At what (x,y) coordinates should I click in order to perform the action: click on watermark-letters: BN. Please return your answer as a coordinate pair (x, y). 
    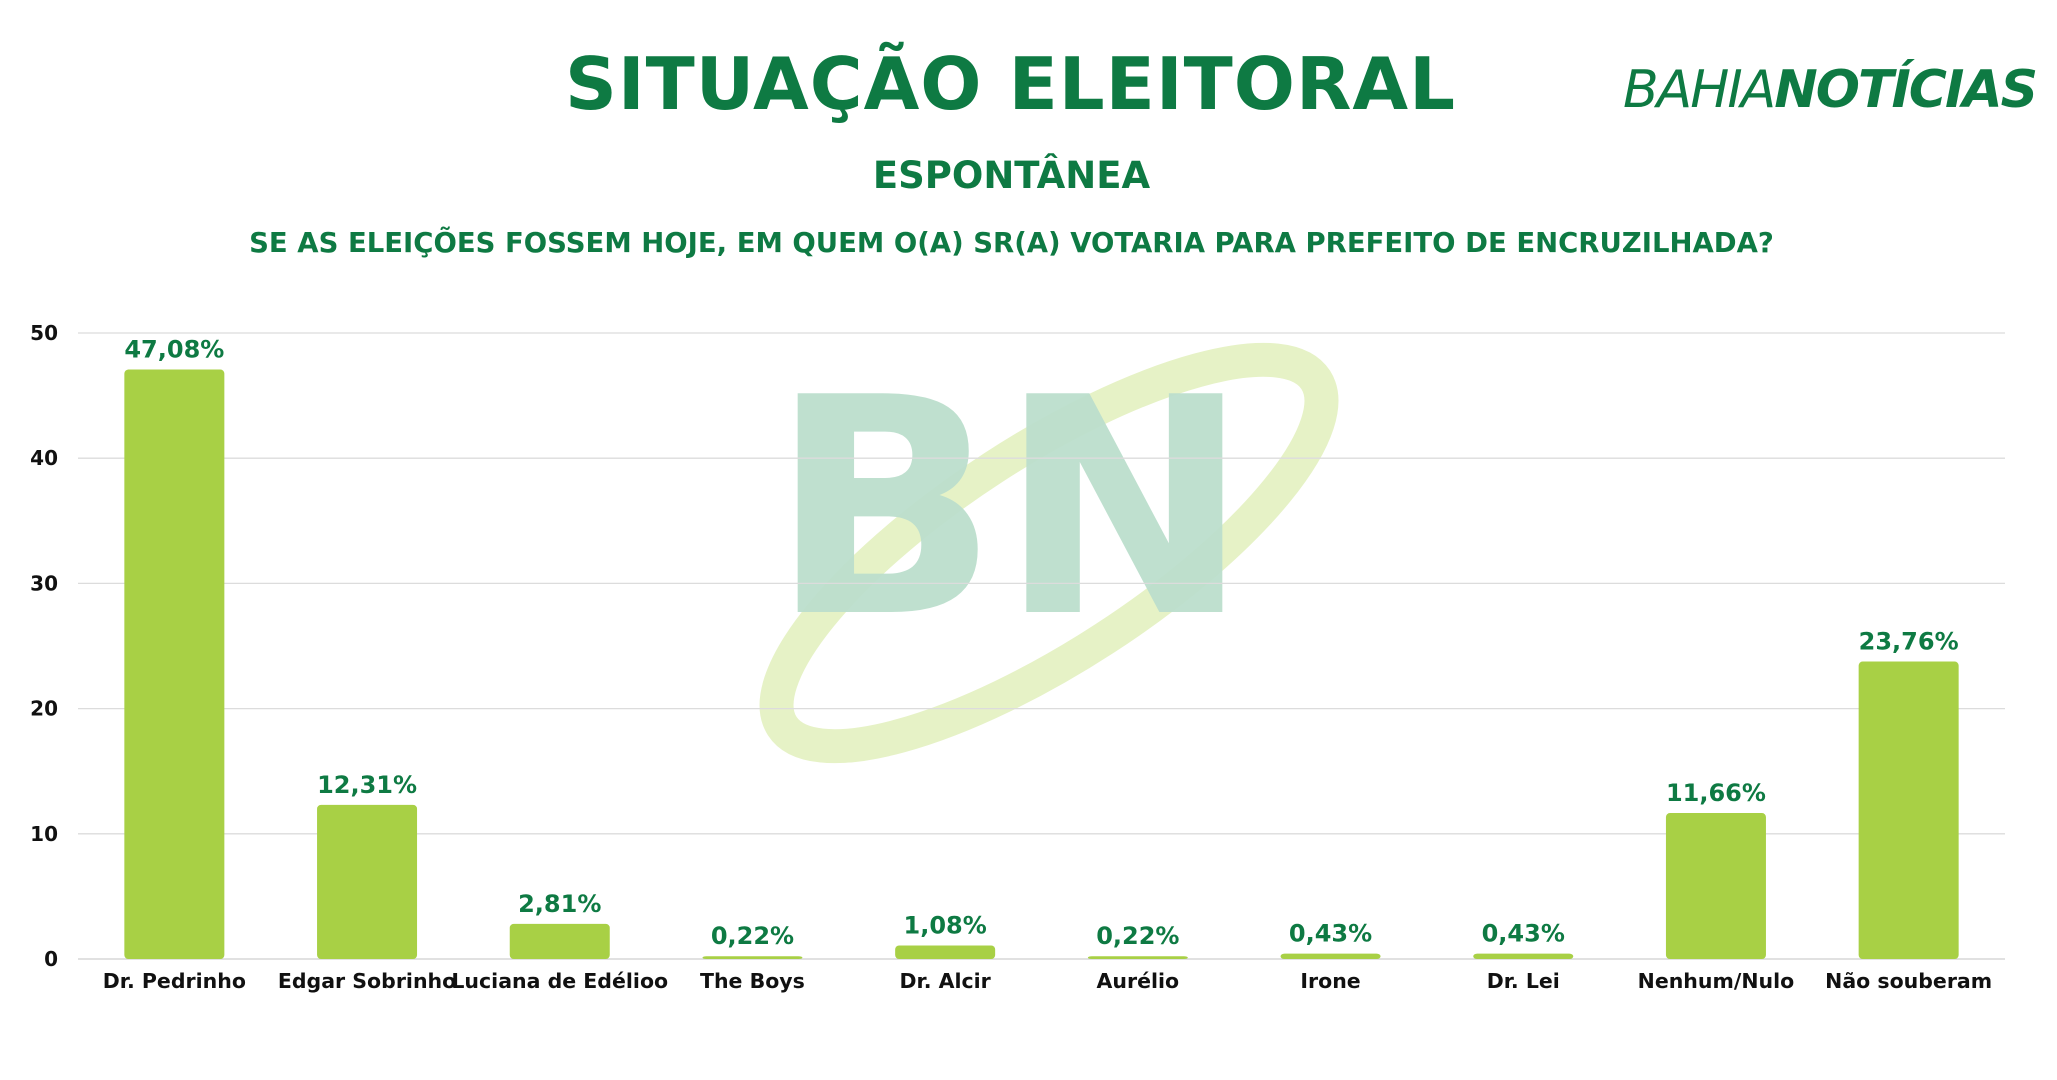
    Looking at the image, I should click on (1010, 508).